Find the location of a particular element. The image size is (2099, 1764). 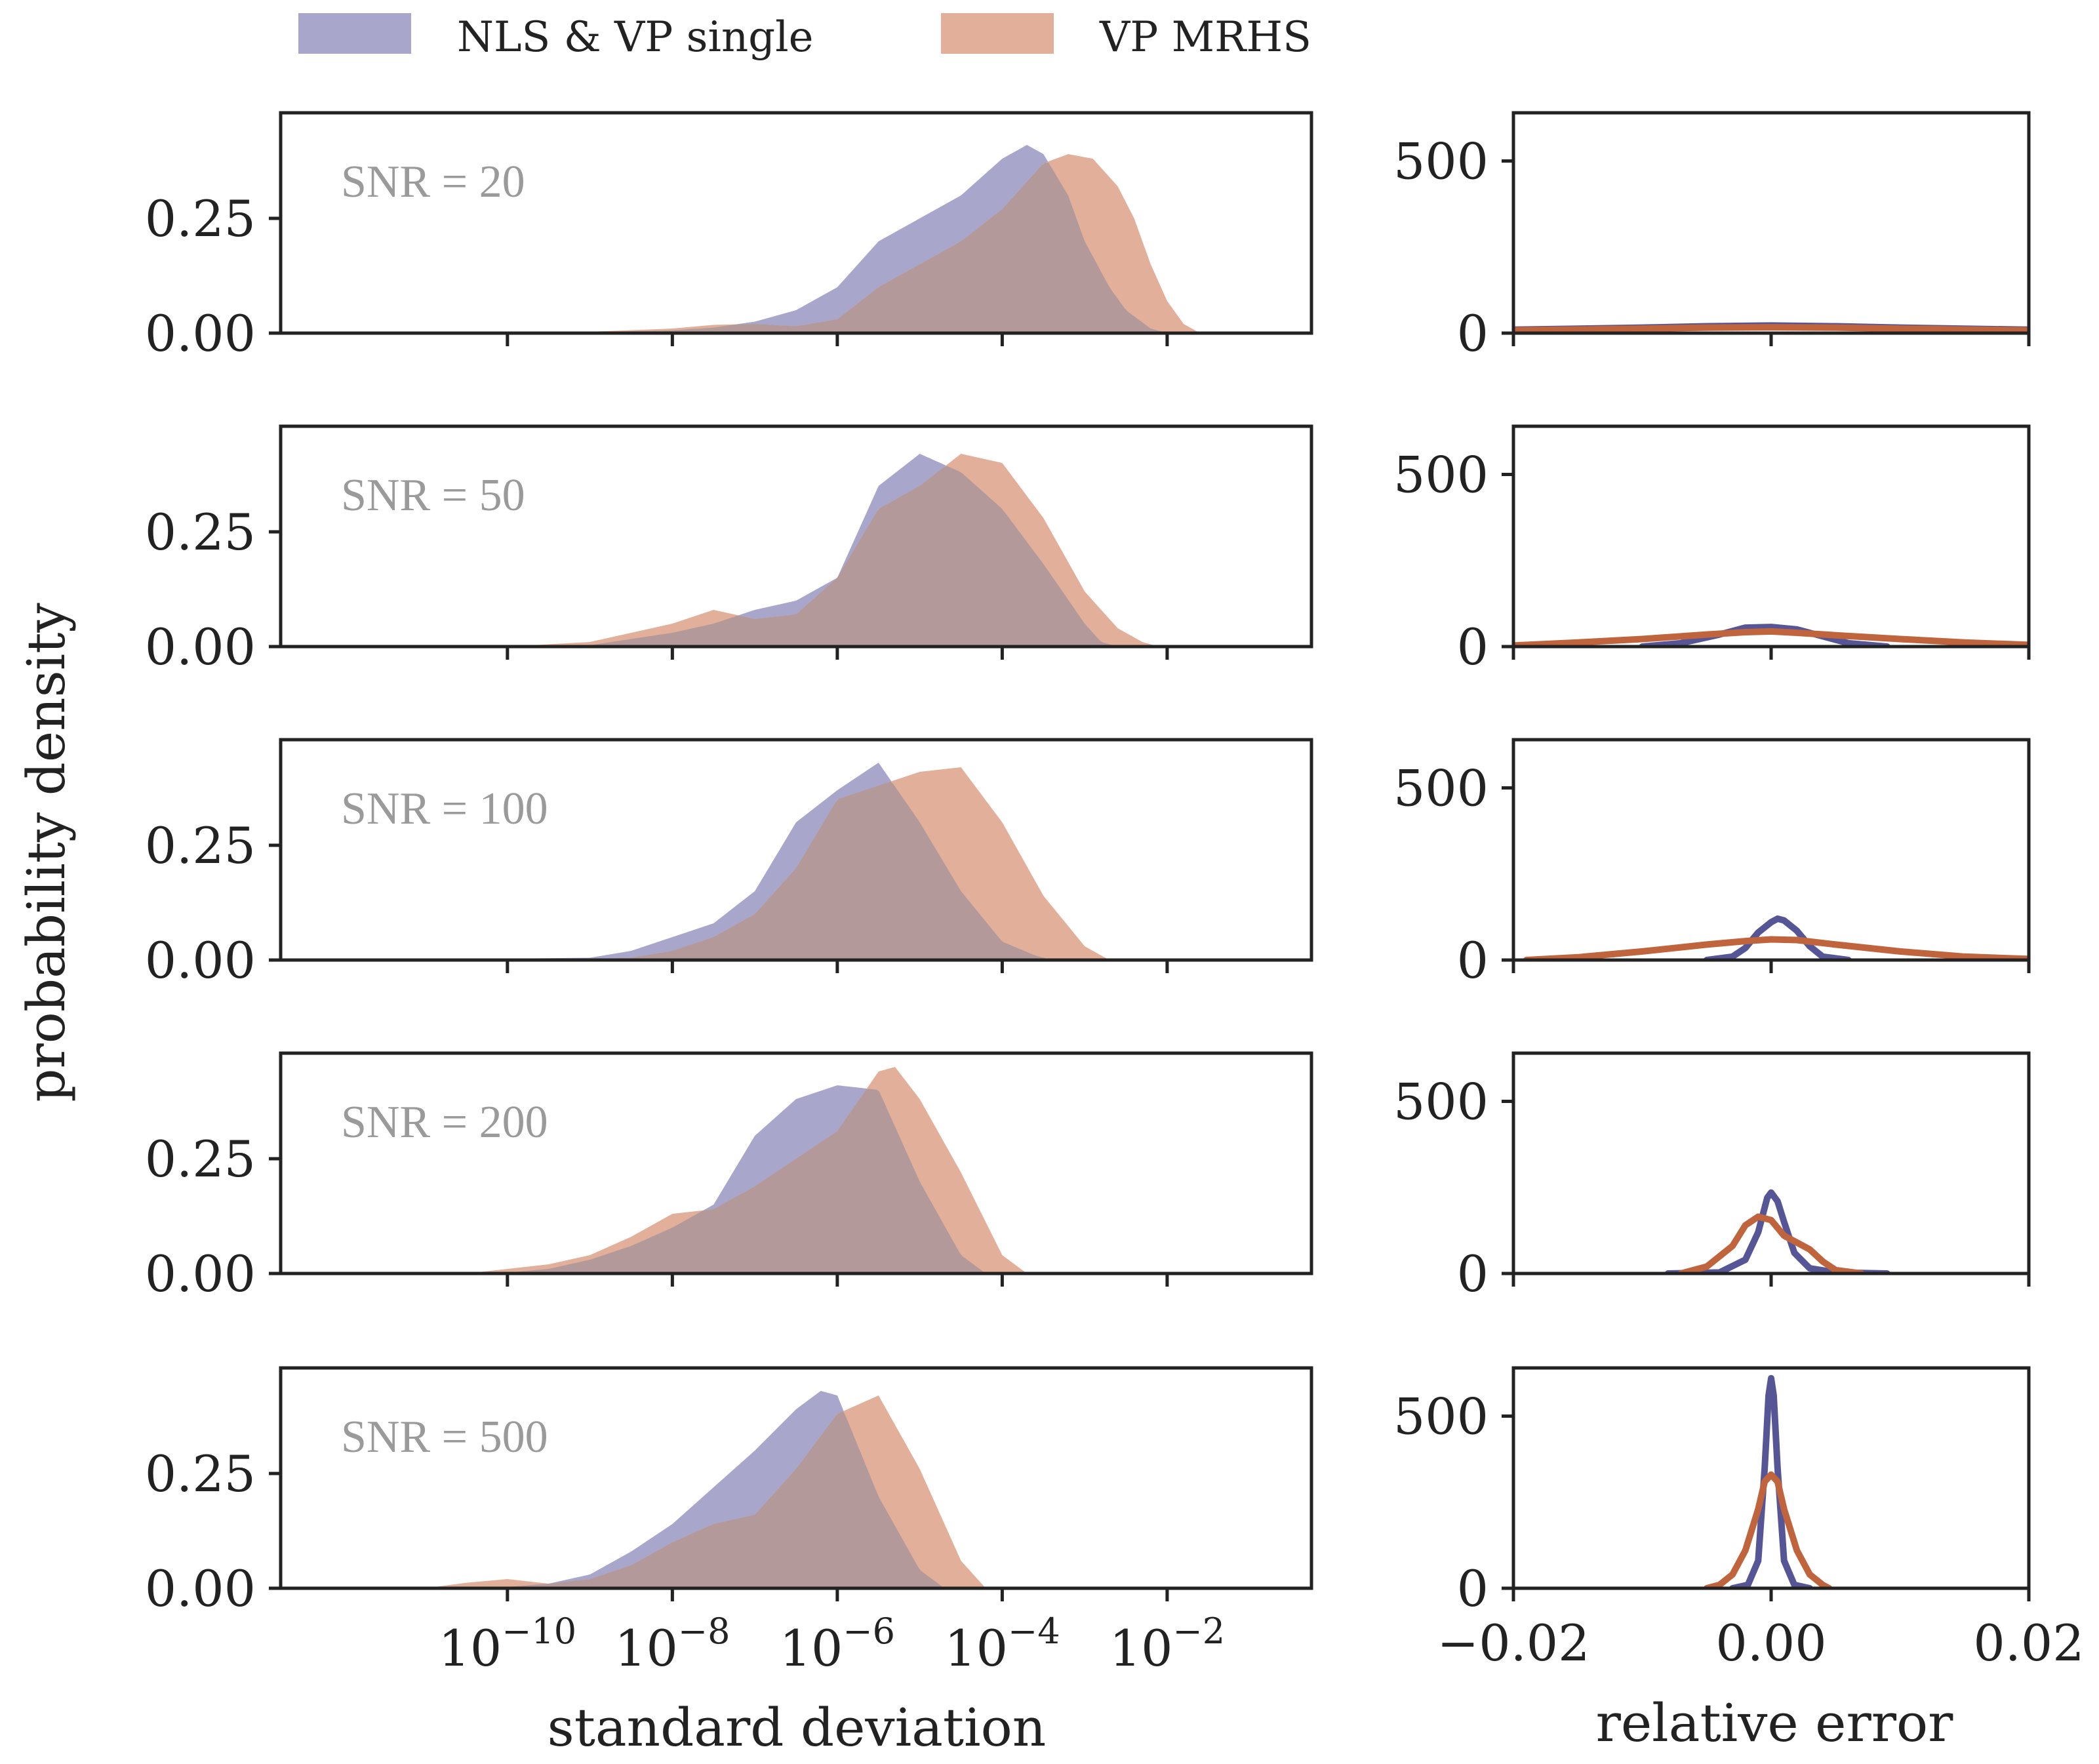

y-axis-label: probability density is located at coordinates (46, 853).